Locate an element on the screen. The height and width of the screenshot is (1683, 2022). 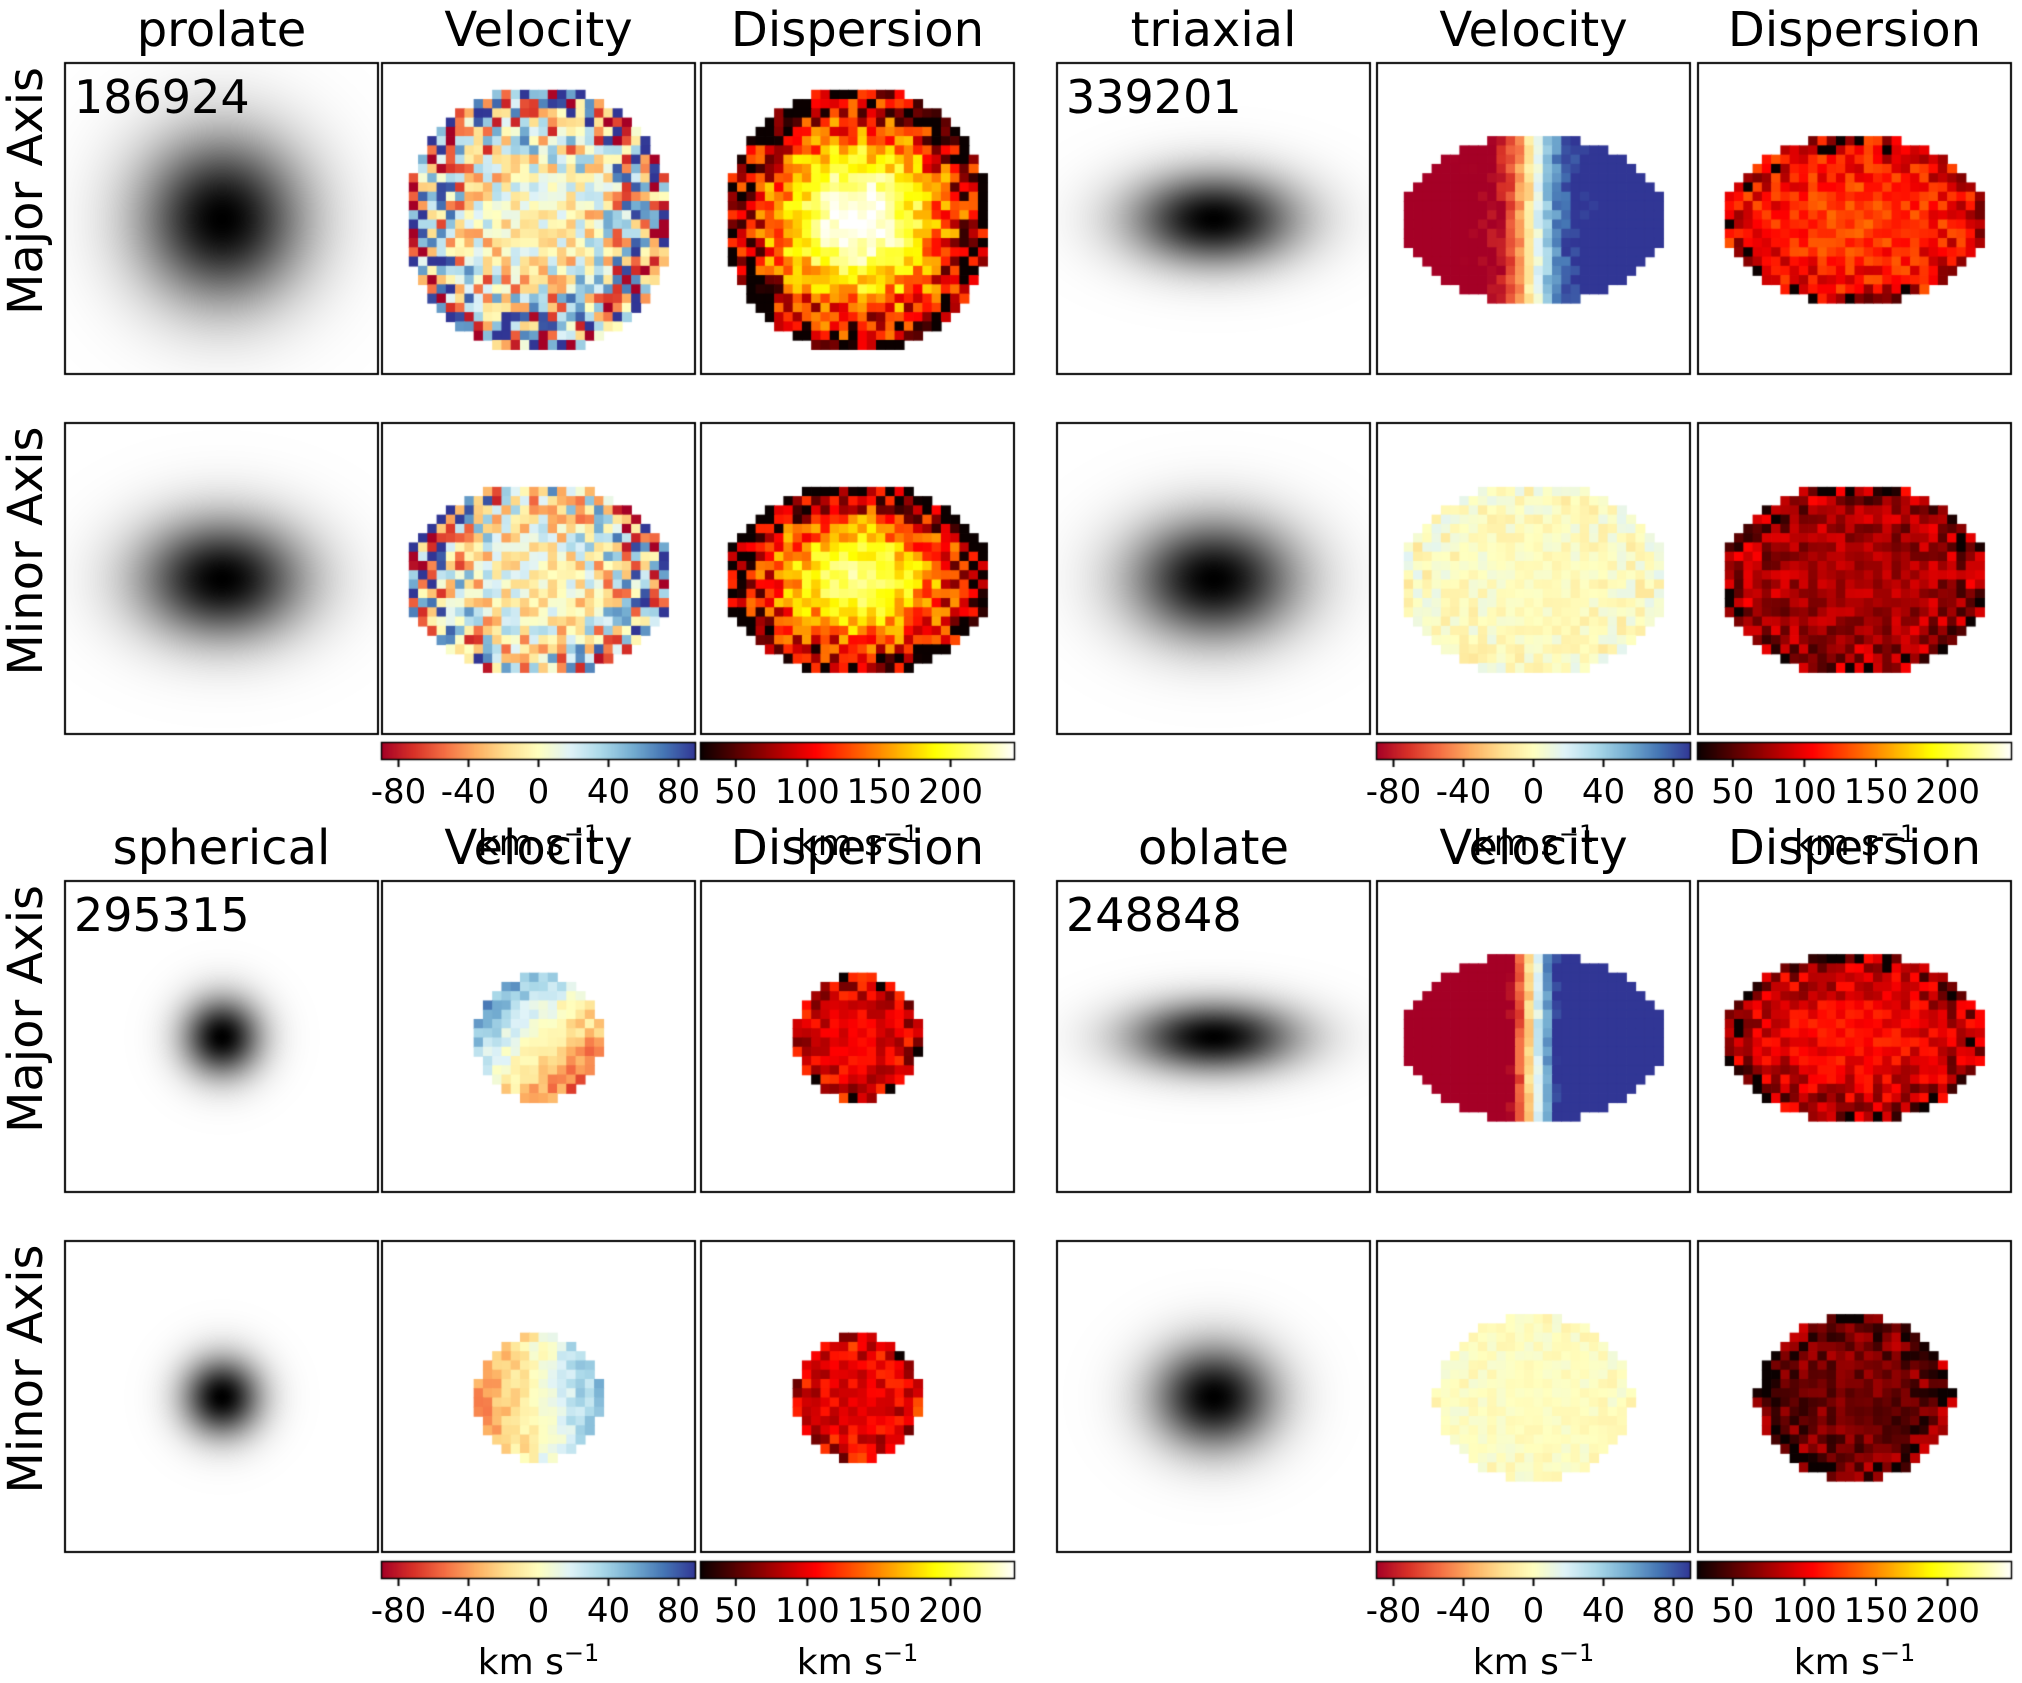
column-title-prolate: prolate is located at coordinates (221, 30).